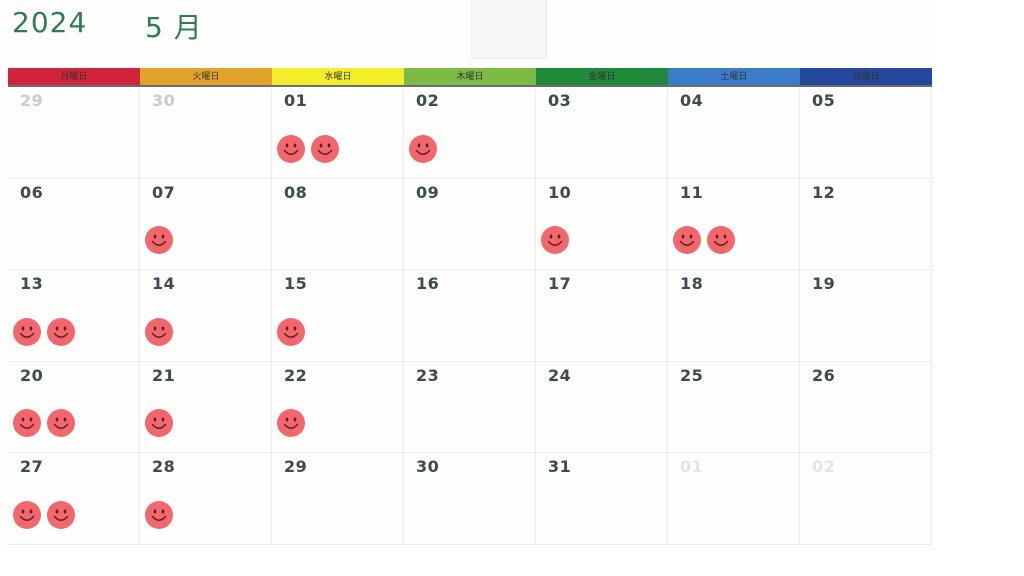 Image resolution: width=1024 pixels, height=576 pixels. Describe the element at coordinates (866, 224) in the screenshot. I see `day-cell: 12` at that location.